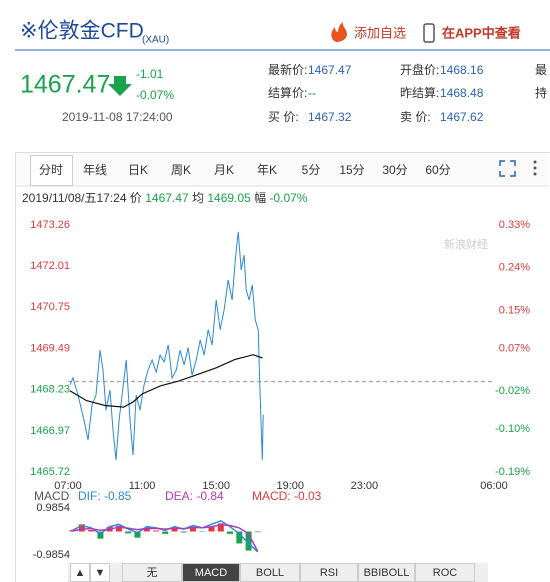 The image size is (550, 582). I want to click on period-tab: 月K, so click(224, 170).